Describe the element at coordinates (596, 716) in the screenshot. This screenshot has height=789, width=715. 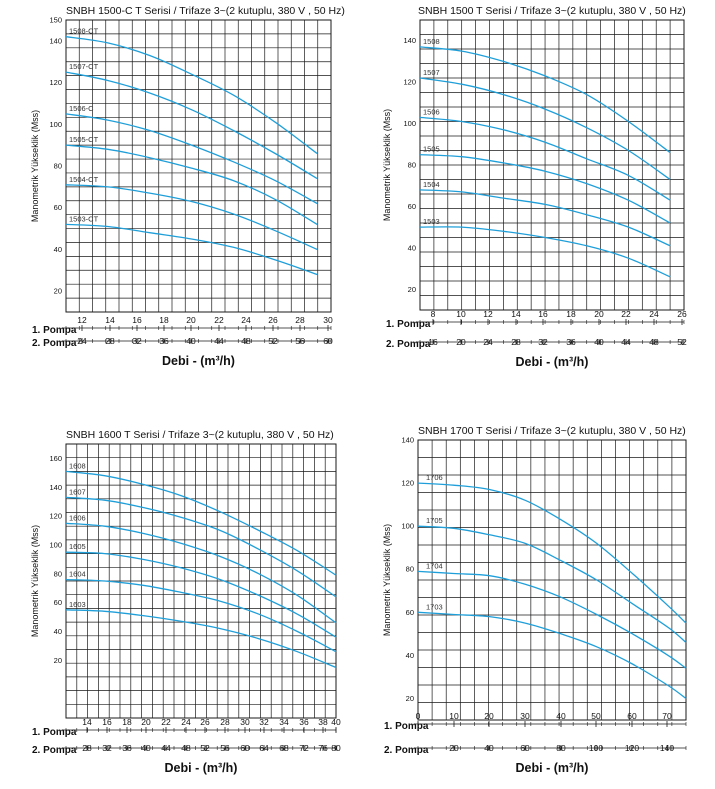
I see `x-tick-label: 50` at that location.